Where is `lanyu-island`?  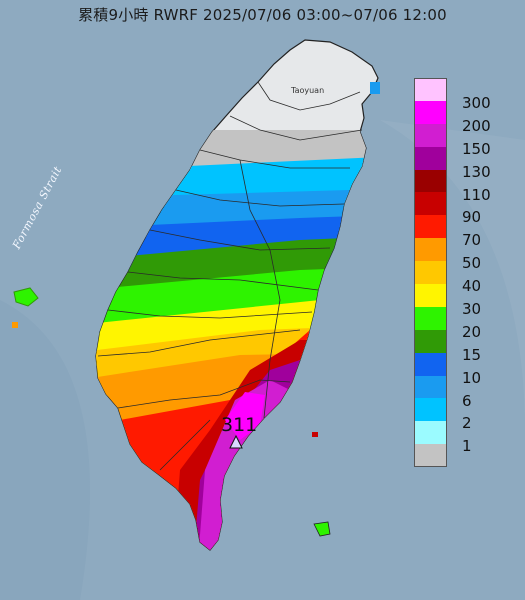
lanyu-island is located at coordinates (322, 529).